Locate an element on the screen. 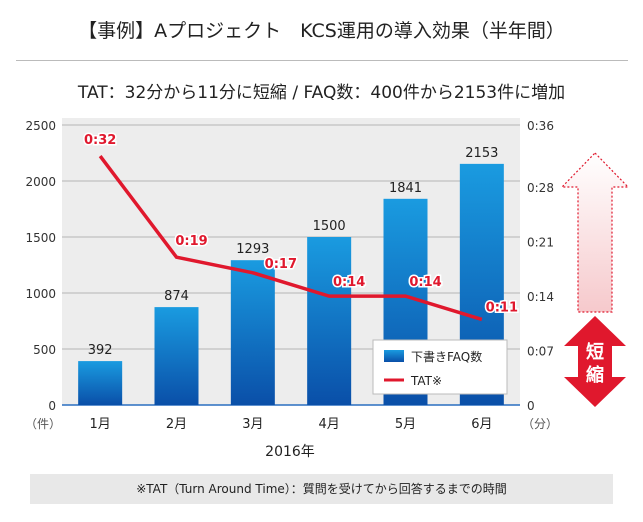  chart-subtitle: TAT：32分から11分に短縮 / FAQ数：400件から2153件に増加 is located at coordinates (321, 93).